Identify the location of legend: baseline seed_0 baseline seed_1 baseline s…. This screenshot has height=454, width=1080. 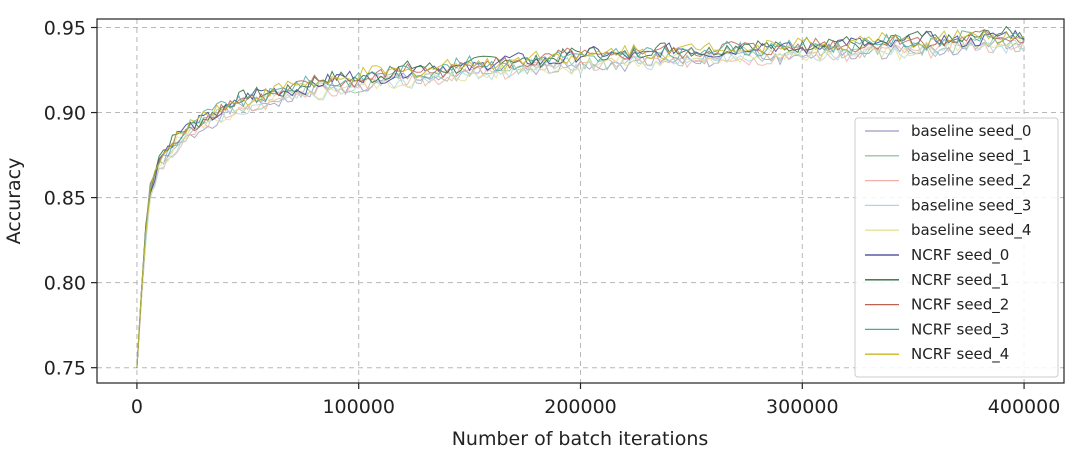
(956, 247).